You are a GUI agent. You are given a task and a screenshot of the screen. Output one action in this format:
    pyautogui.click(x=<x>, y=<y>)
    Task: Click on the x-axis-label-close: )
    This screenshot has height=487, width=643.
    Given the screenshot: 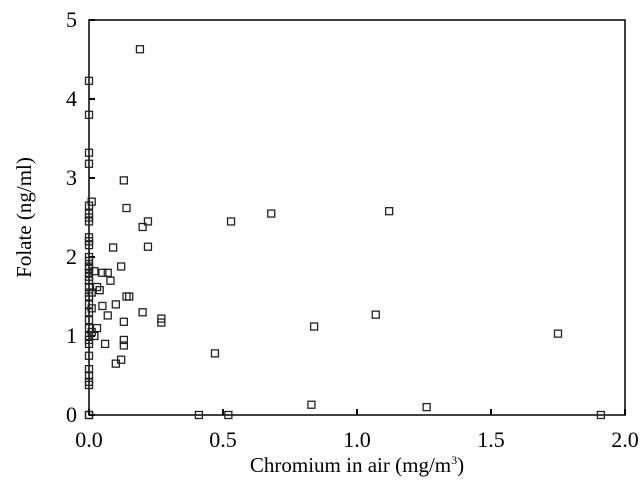 What is the action you would take?
    pyautogui.click(x=460, y=465)
    